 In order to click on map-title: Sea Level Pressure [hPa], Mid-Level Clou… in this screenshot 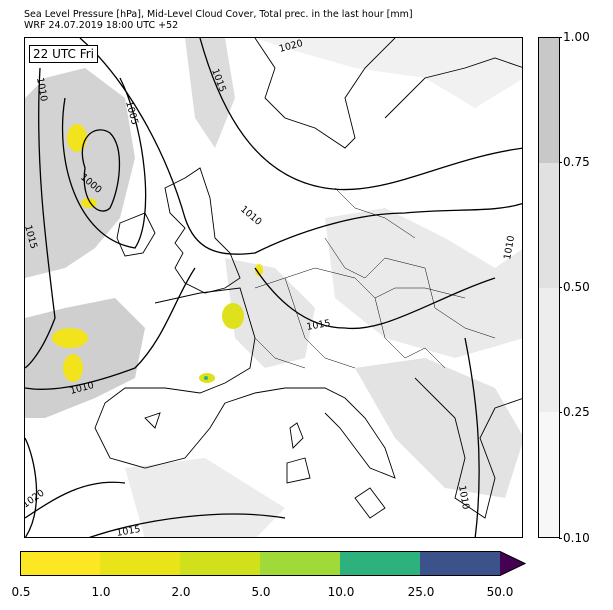, I will do `click(218, 14)`.